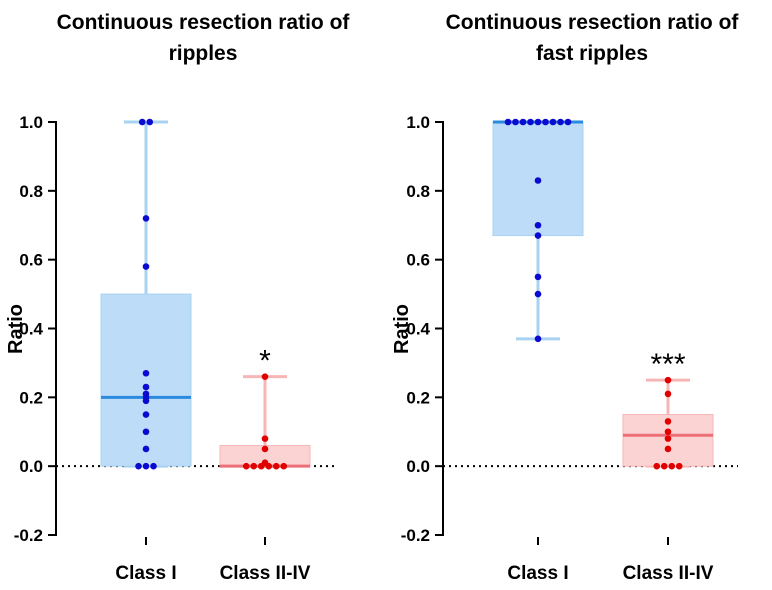 This screenshot has height=590, width=772. What do you see at coordinates (265, 361) in the screenshot?
I see `significance-marker: *` at bounding box center [265, 361].